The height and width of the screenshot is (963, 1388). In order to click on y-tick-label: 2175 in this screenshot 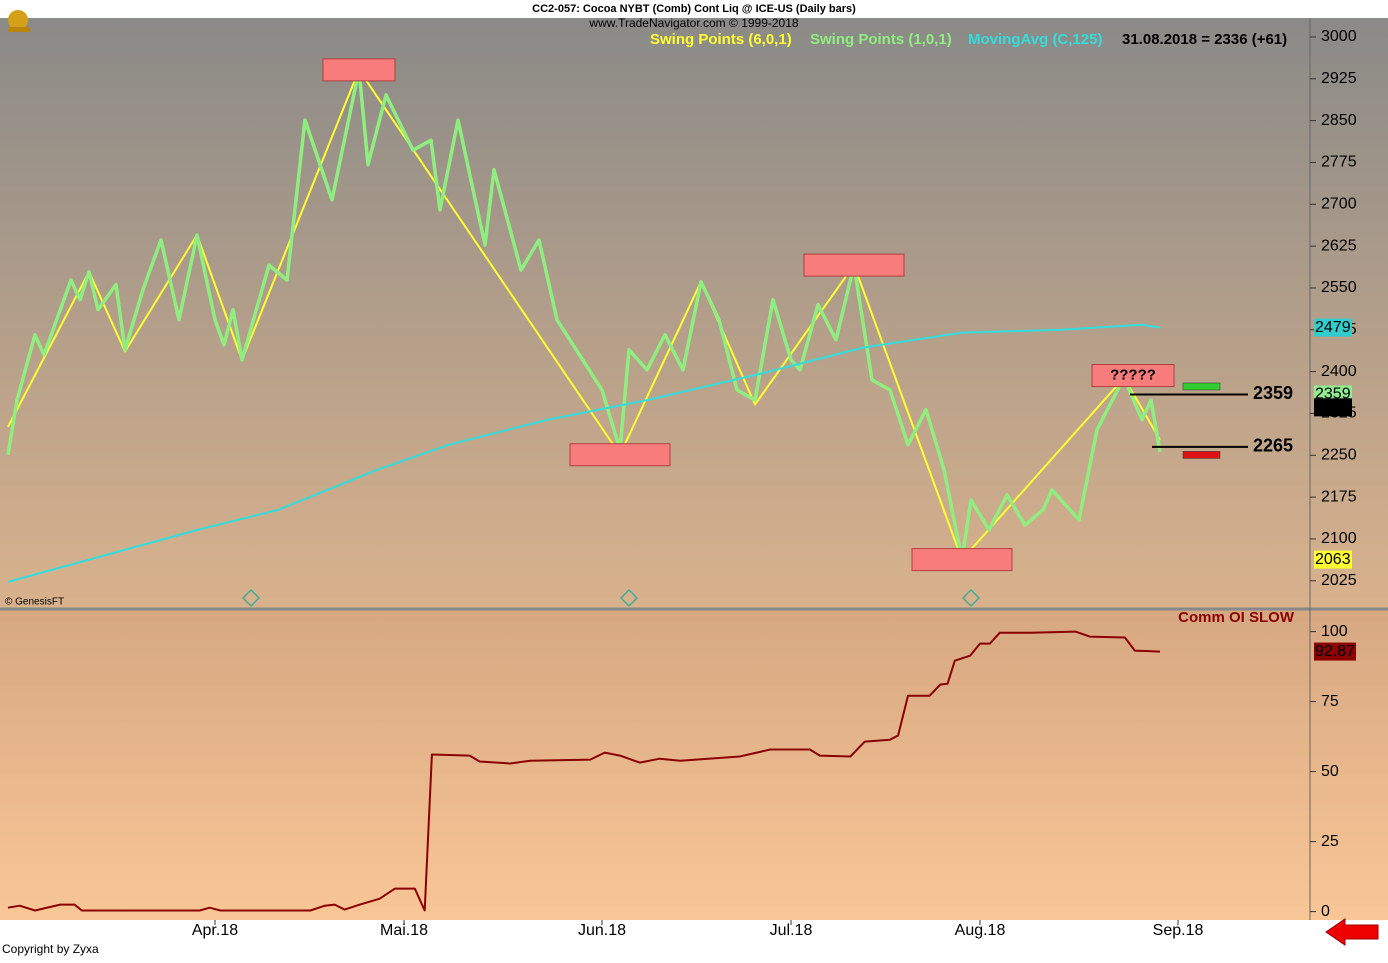, I will do `click(1339, 496)`.